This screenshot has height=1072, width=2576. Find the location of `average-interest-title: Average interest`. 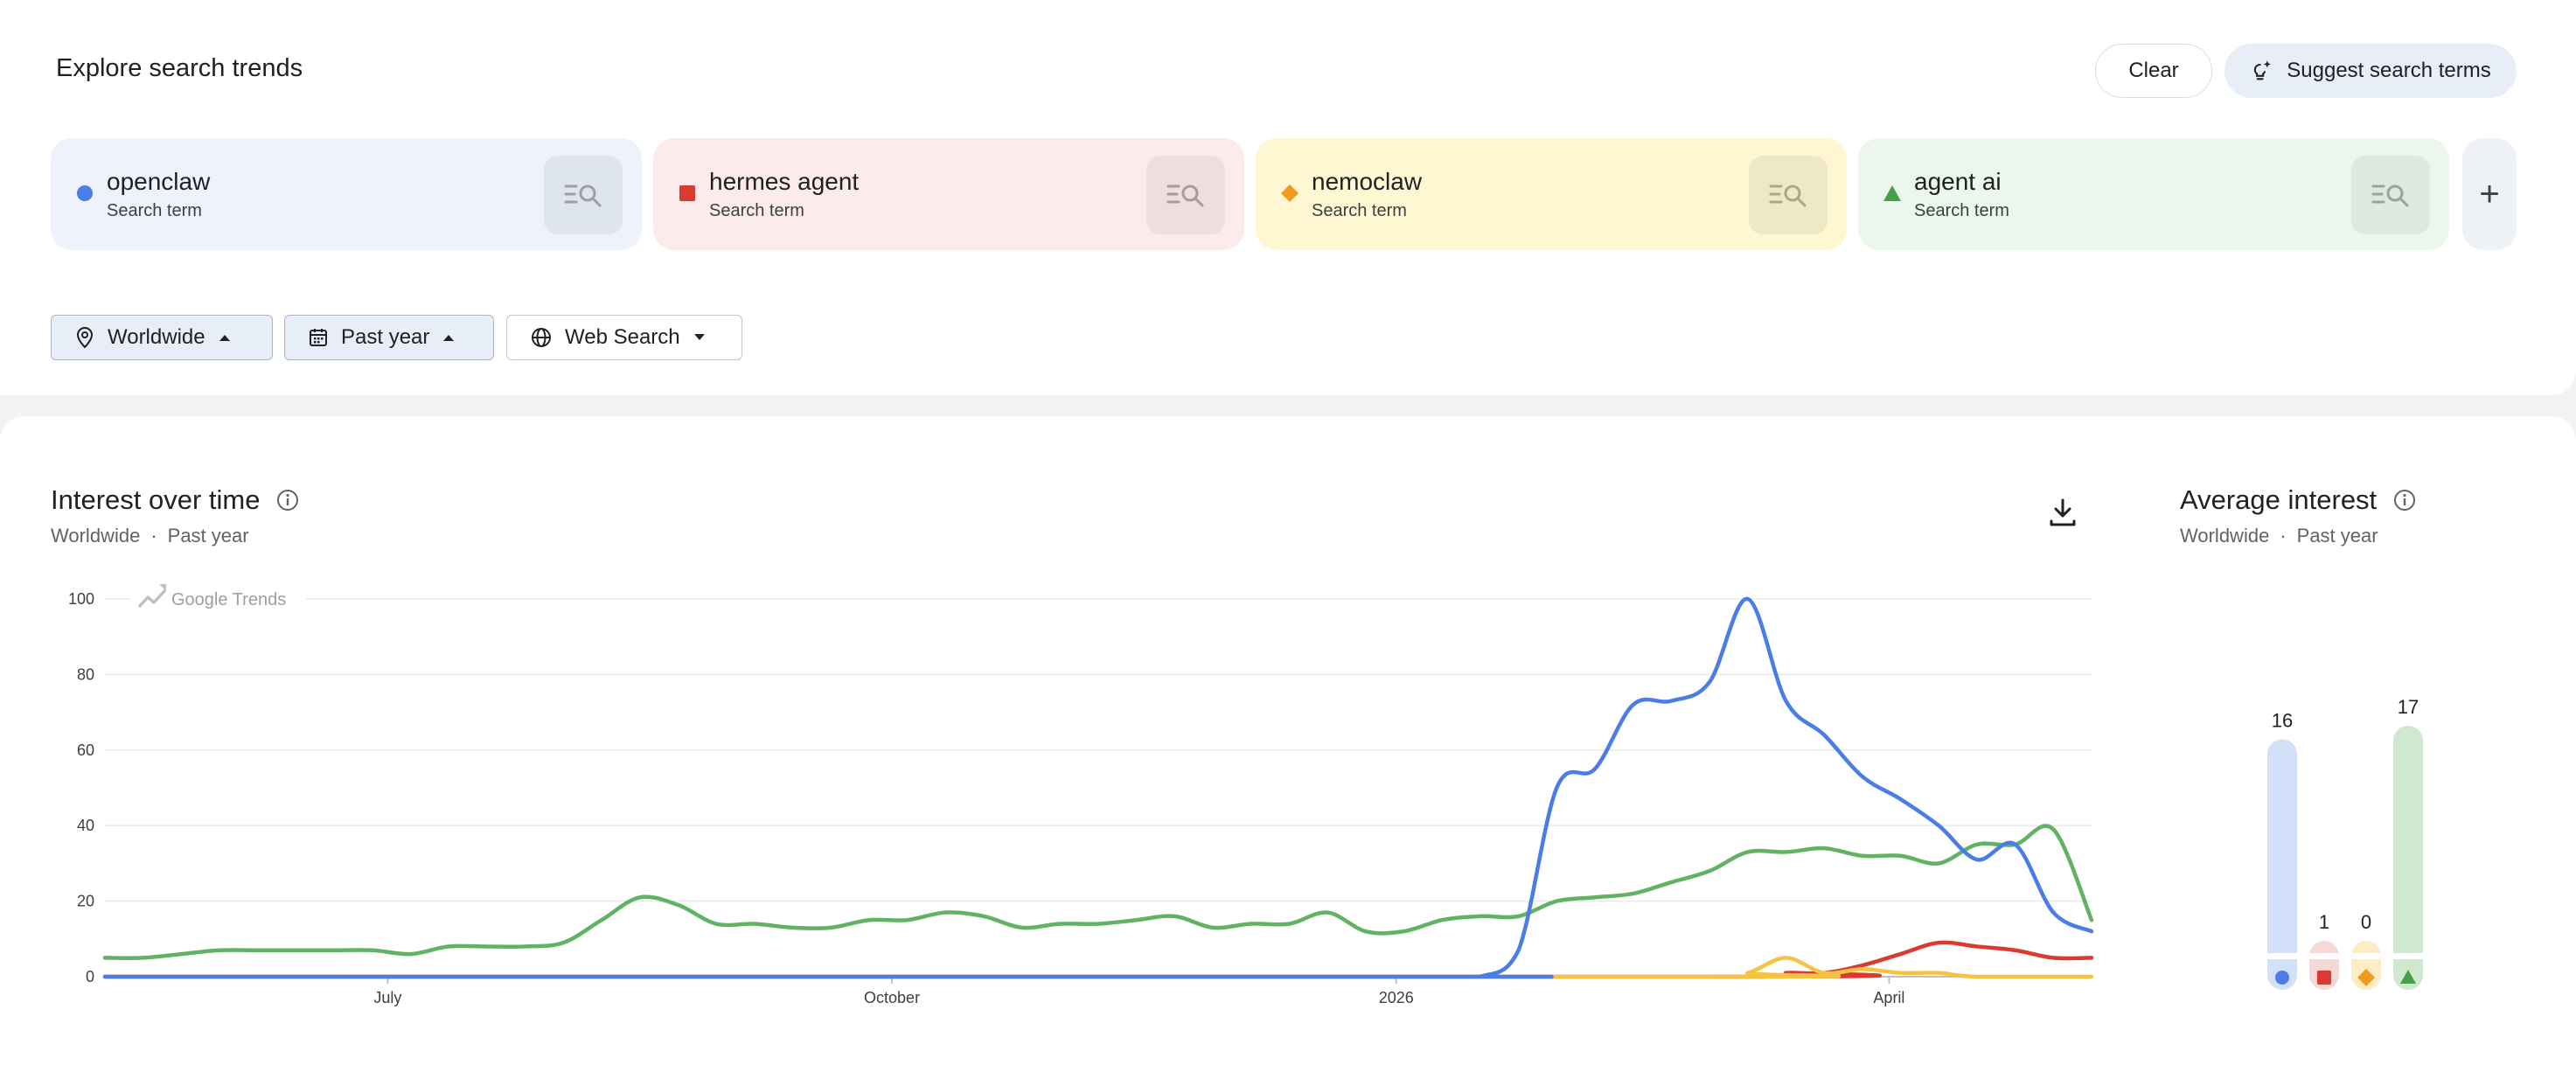

average-interest-title: Average interest is located at coordinates (2298, 500).